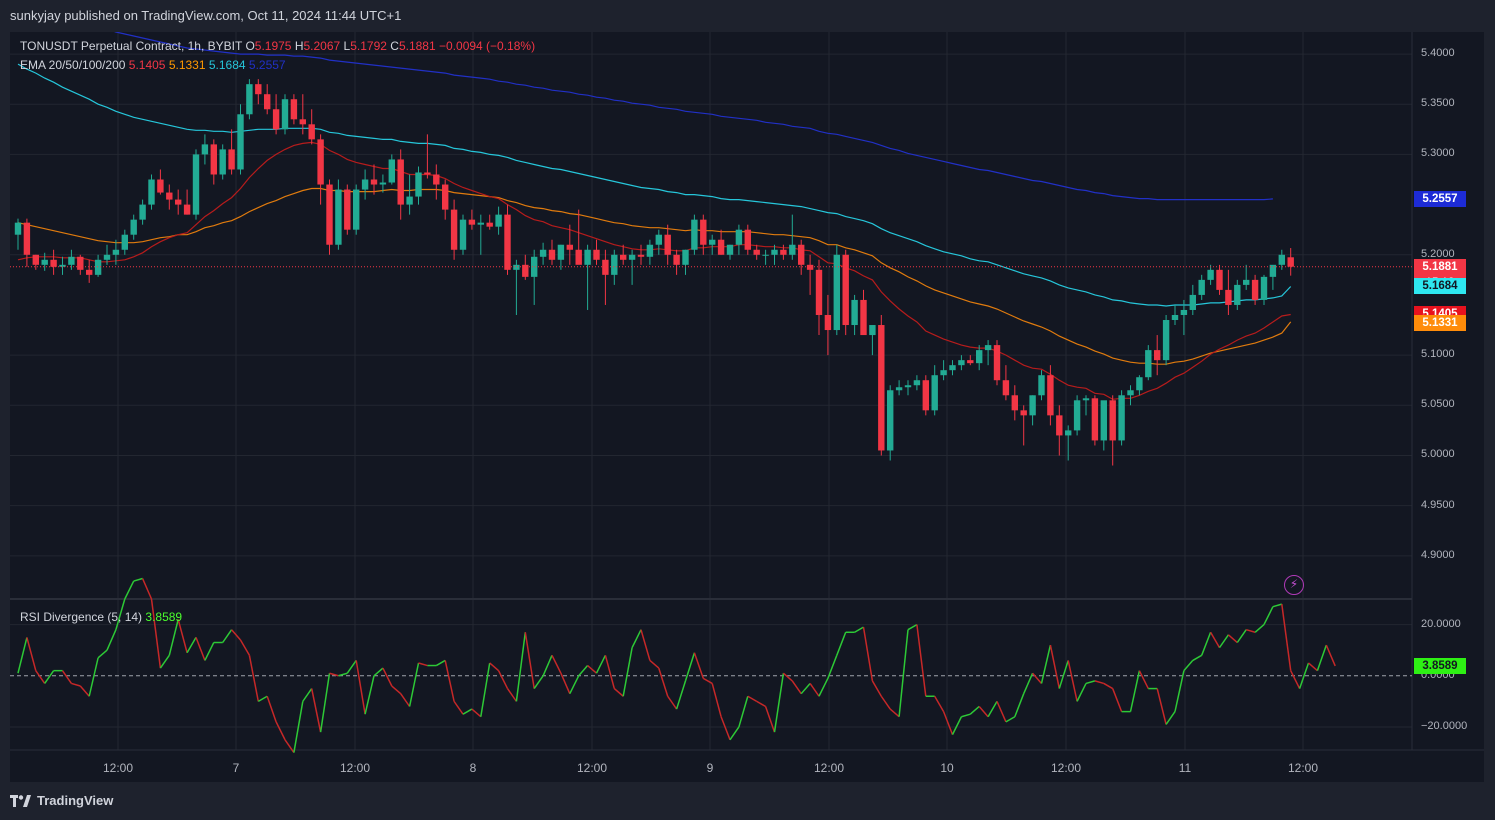  Describe the element at coordinates (1438, 153) in the screenshot. I see `price-tick-label: 5.3000` at that location.